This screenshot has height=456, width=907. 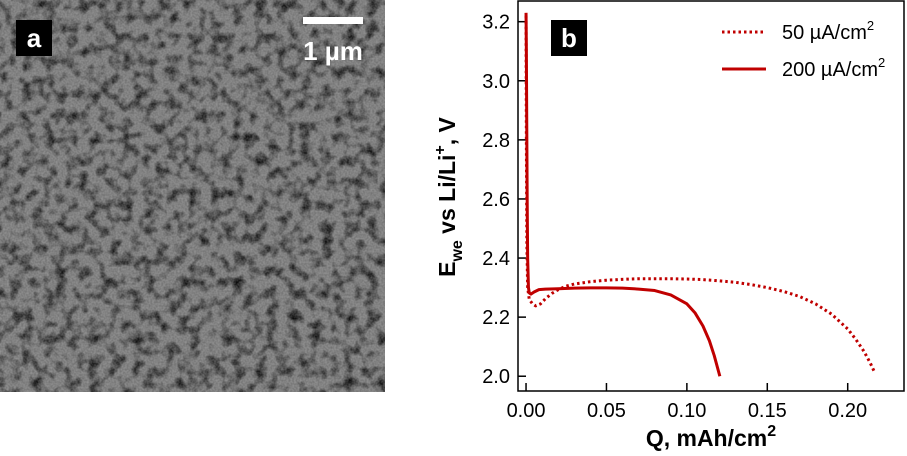 I want to click on panel-b-badge-bg, so click(x=569, y=38).